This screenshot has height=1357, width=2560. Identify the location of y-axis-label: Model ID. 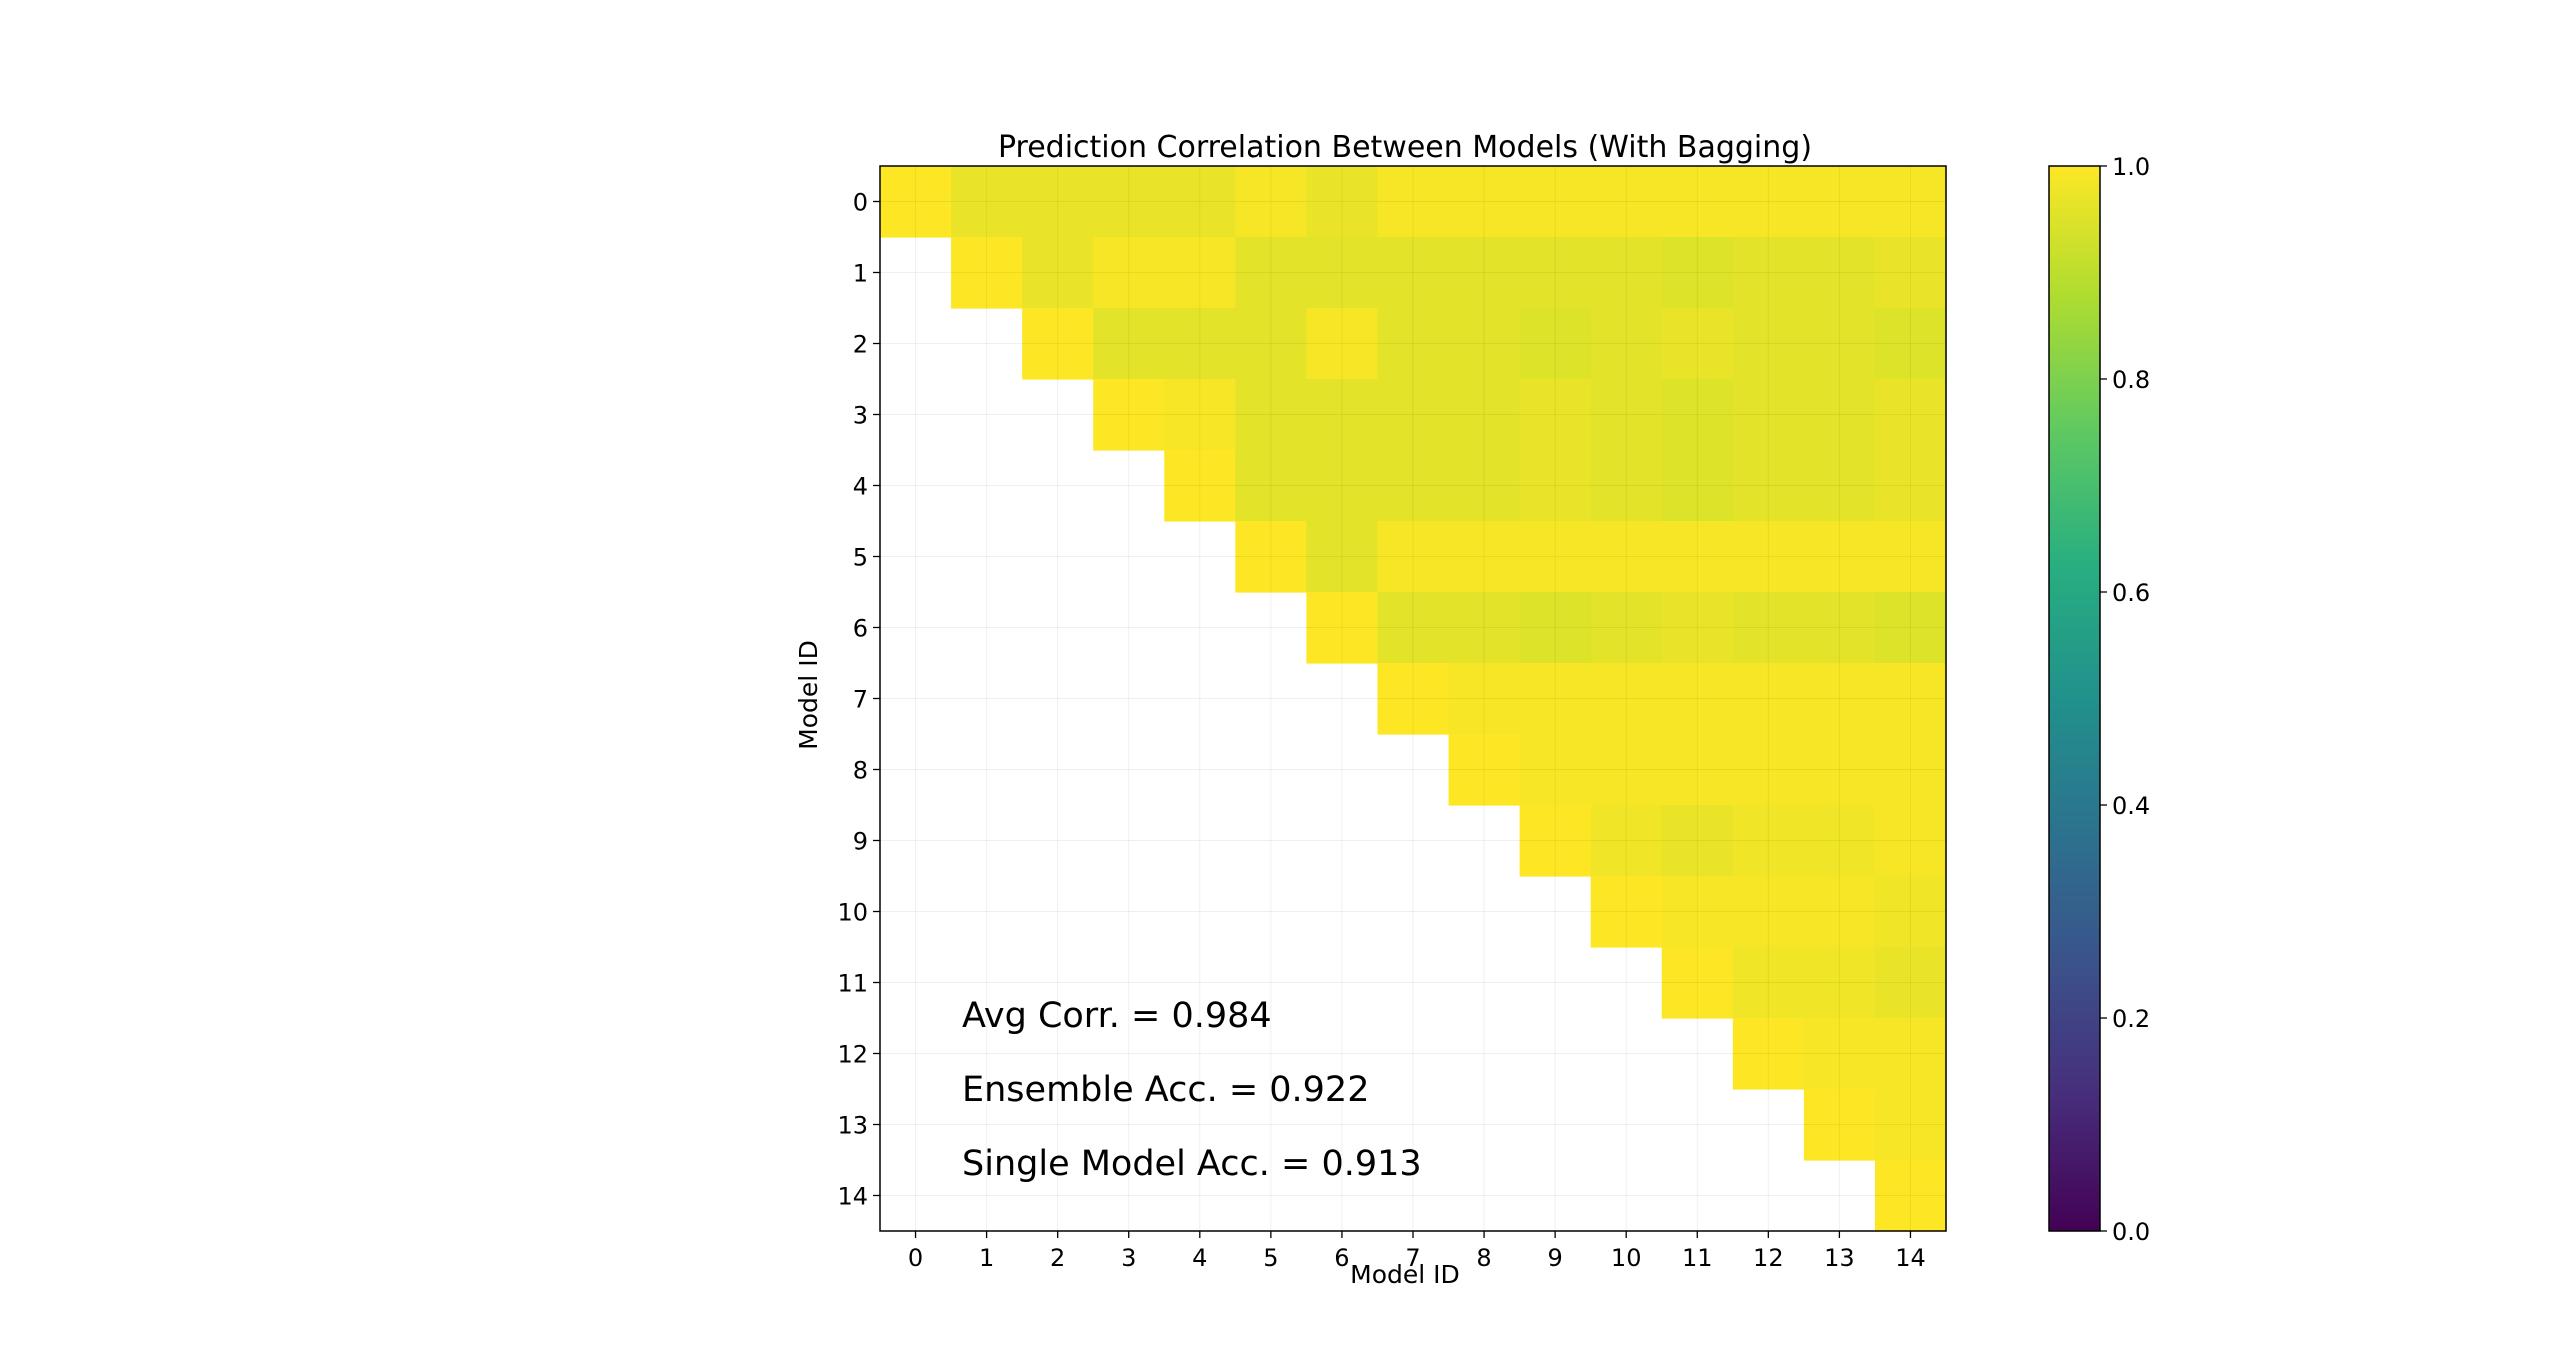
(808, 695).